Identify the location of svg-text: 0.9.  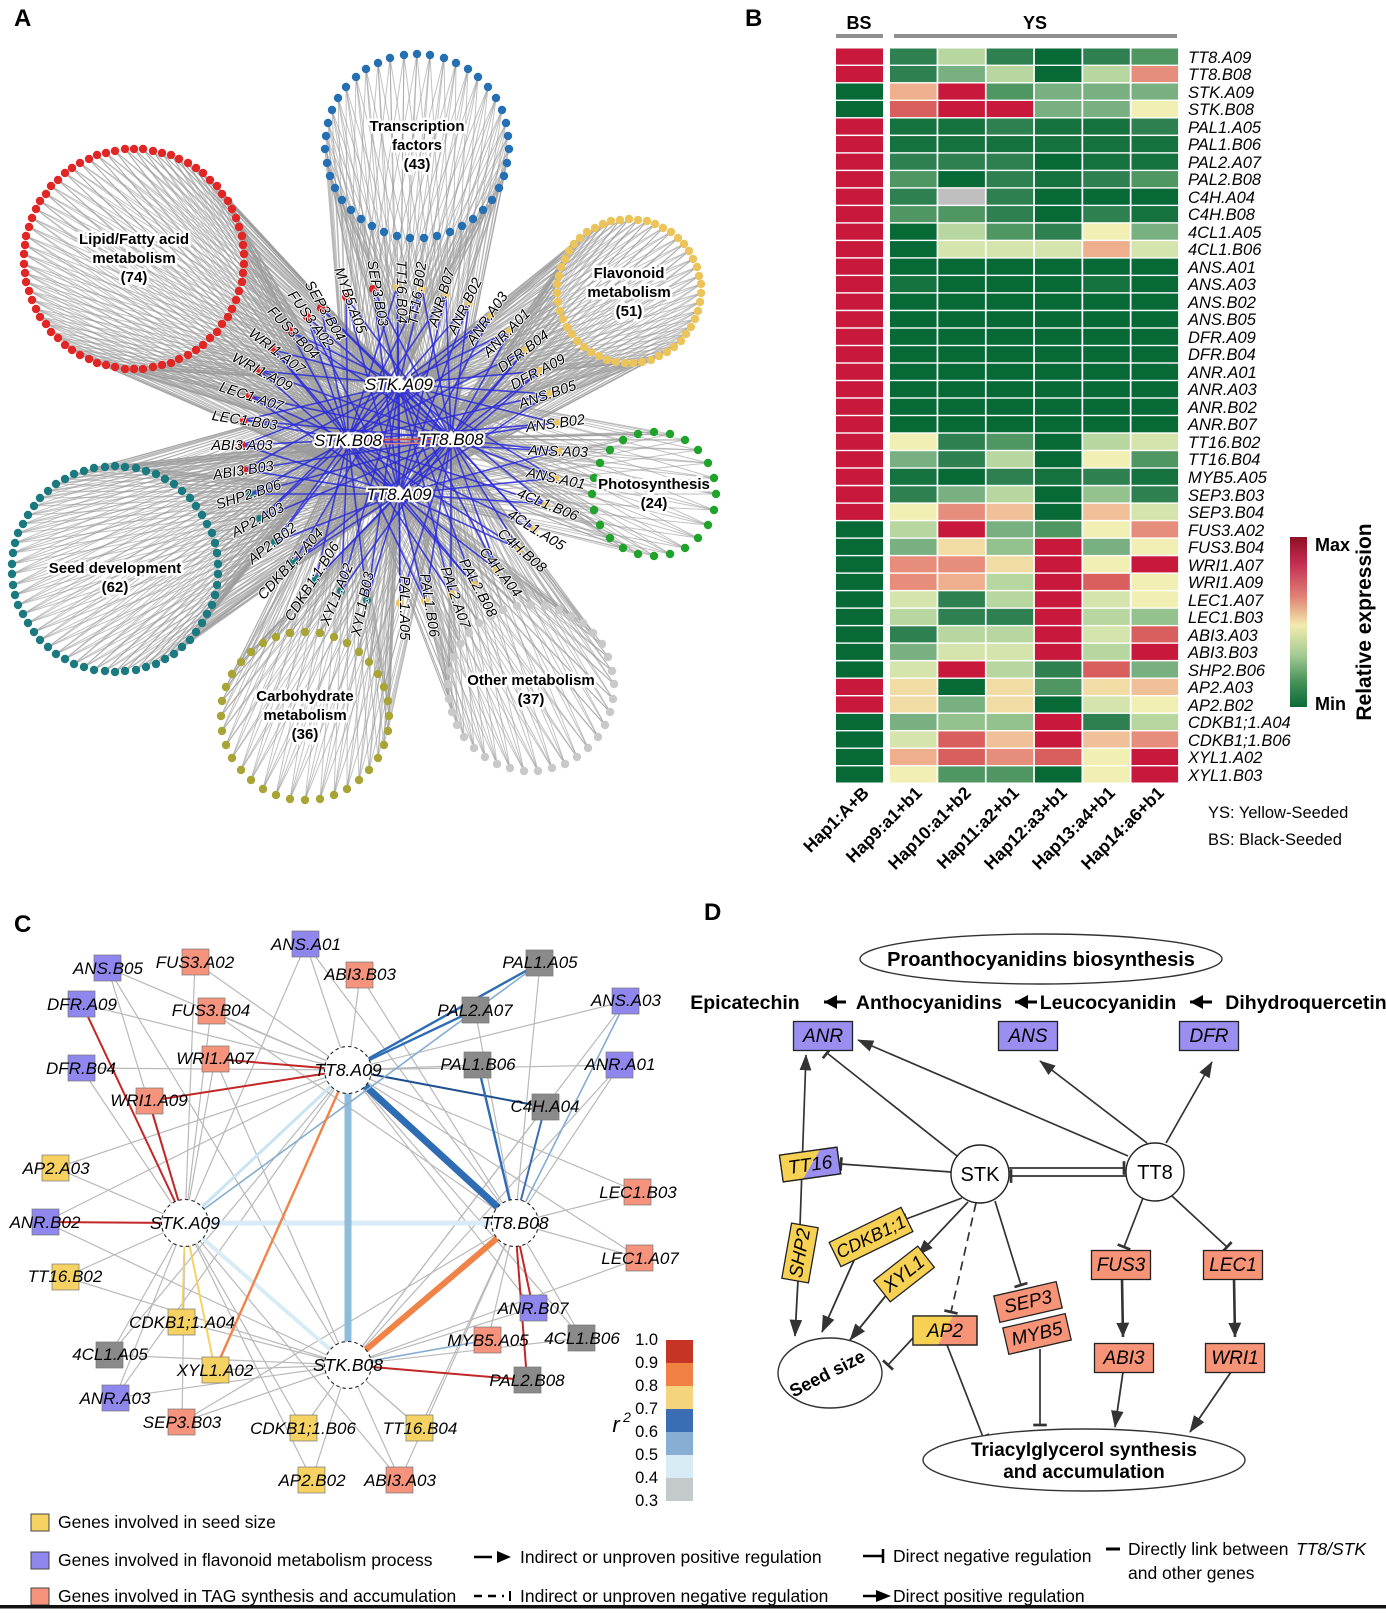
(646, 1363).